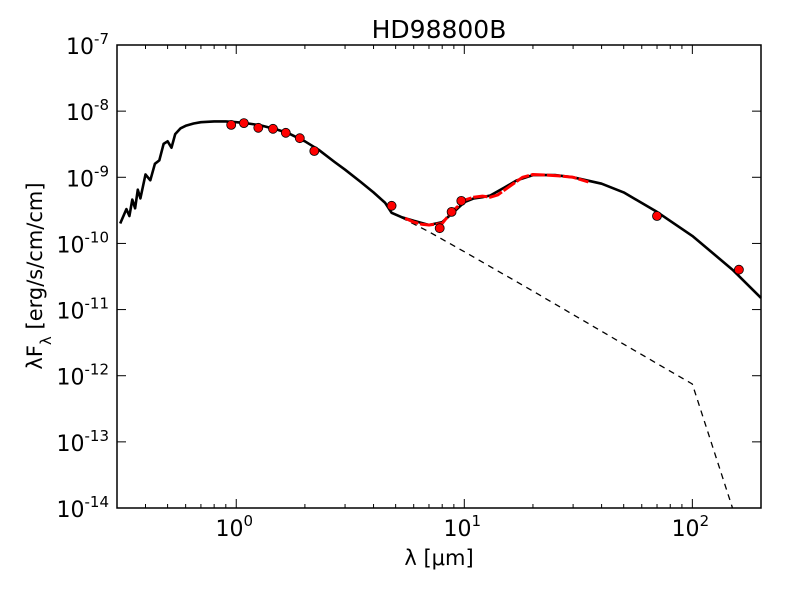 The height and width of the screenshot is (596, 789). What do you see at coordinates (438, 558) in the screenshot?
I see `x-axis-label: λ [μm]` at bounding box center [438, 558].